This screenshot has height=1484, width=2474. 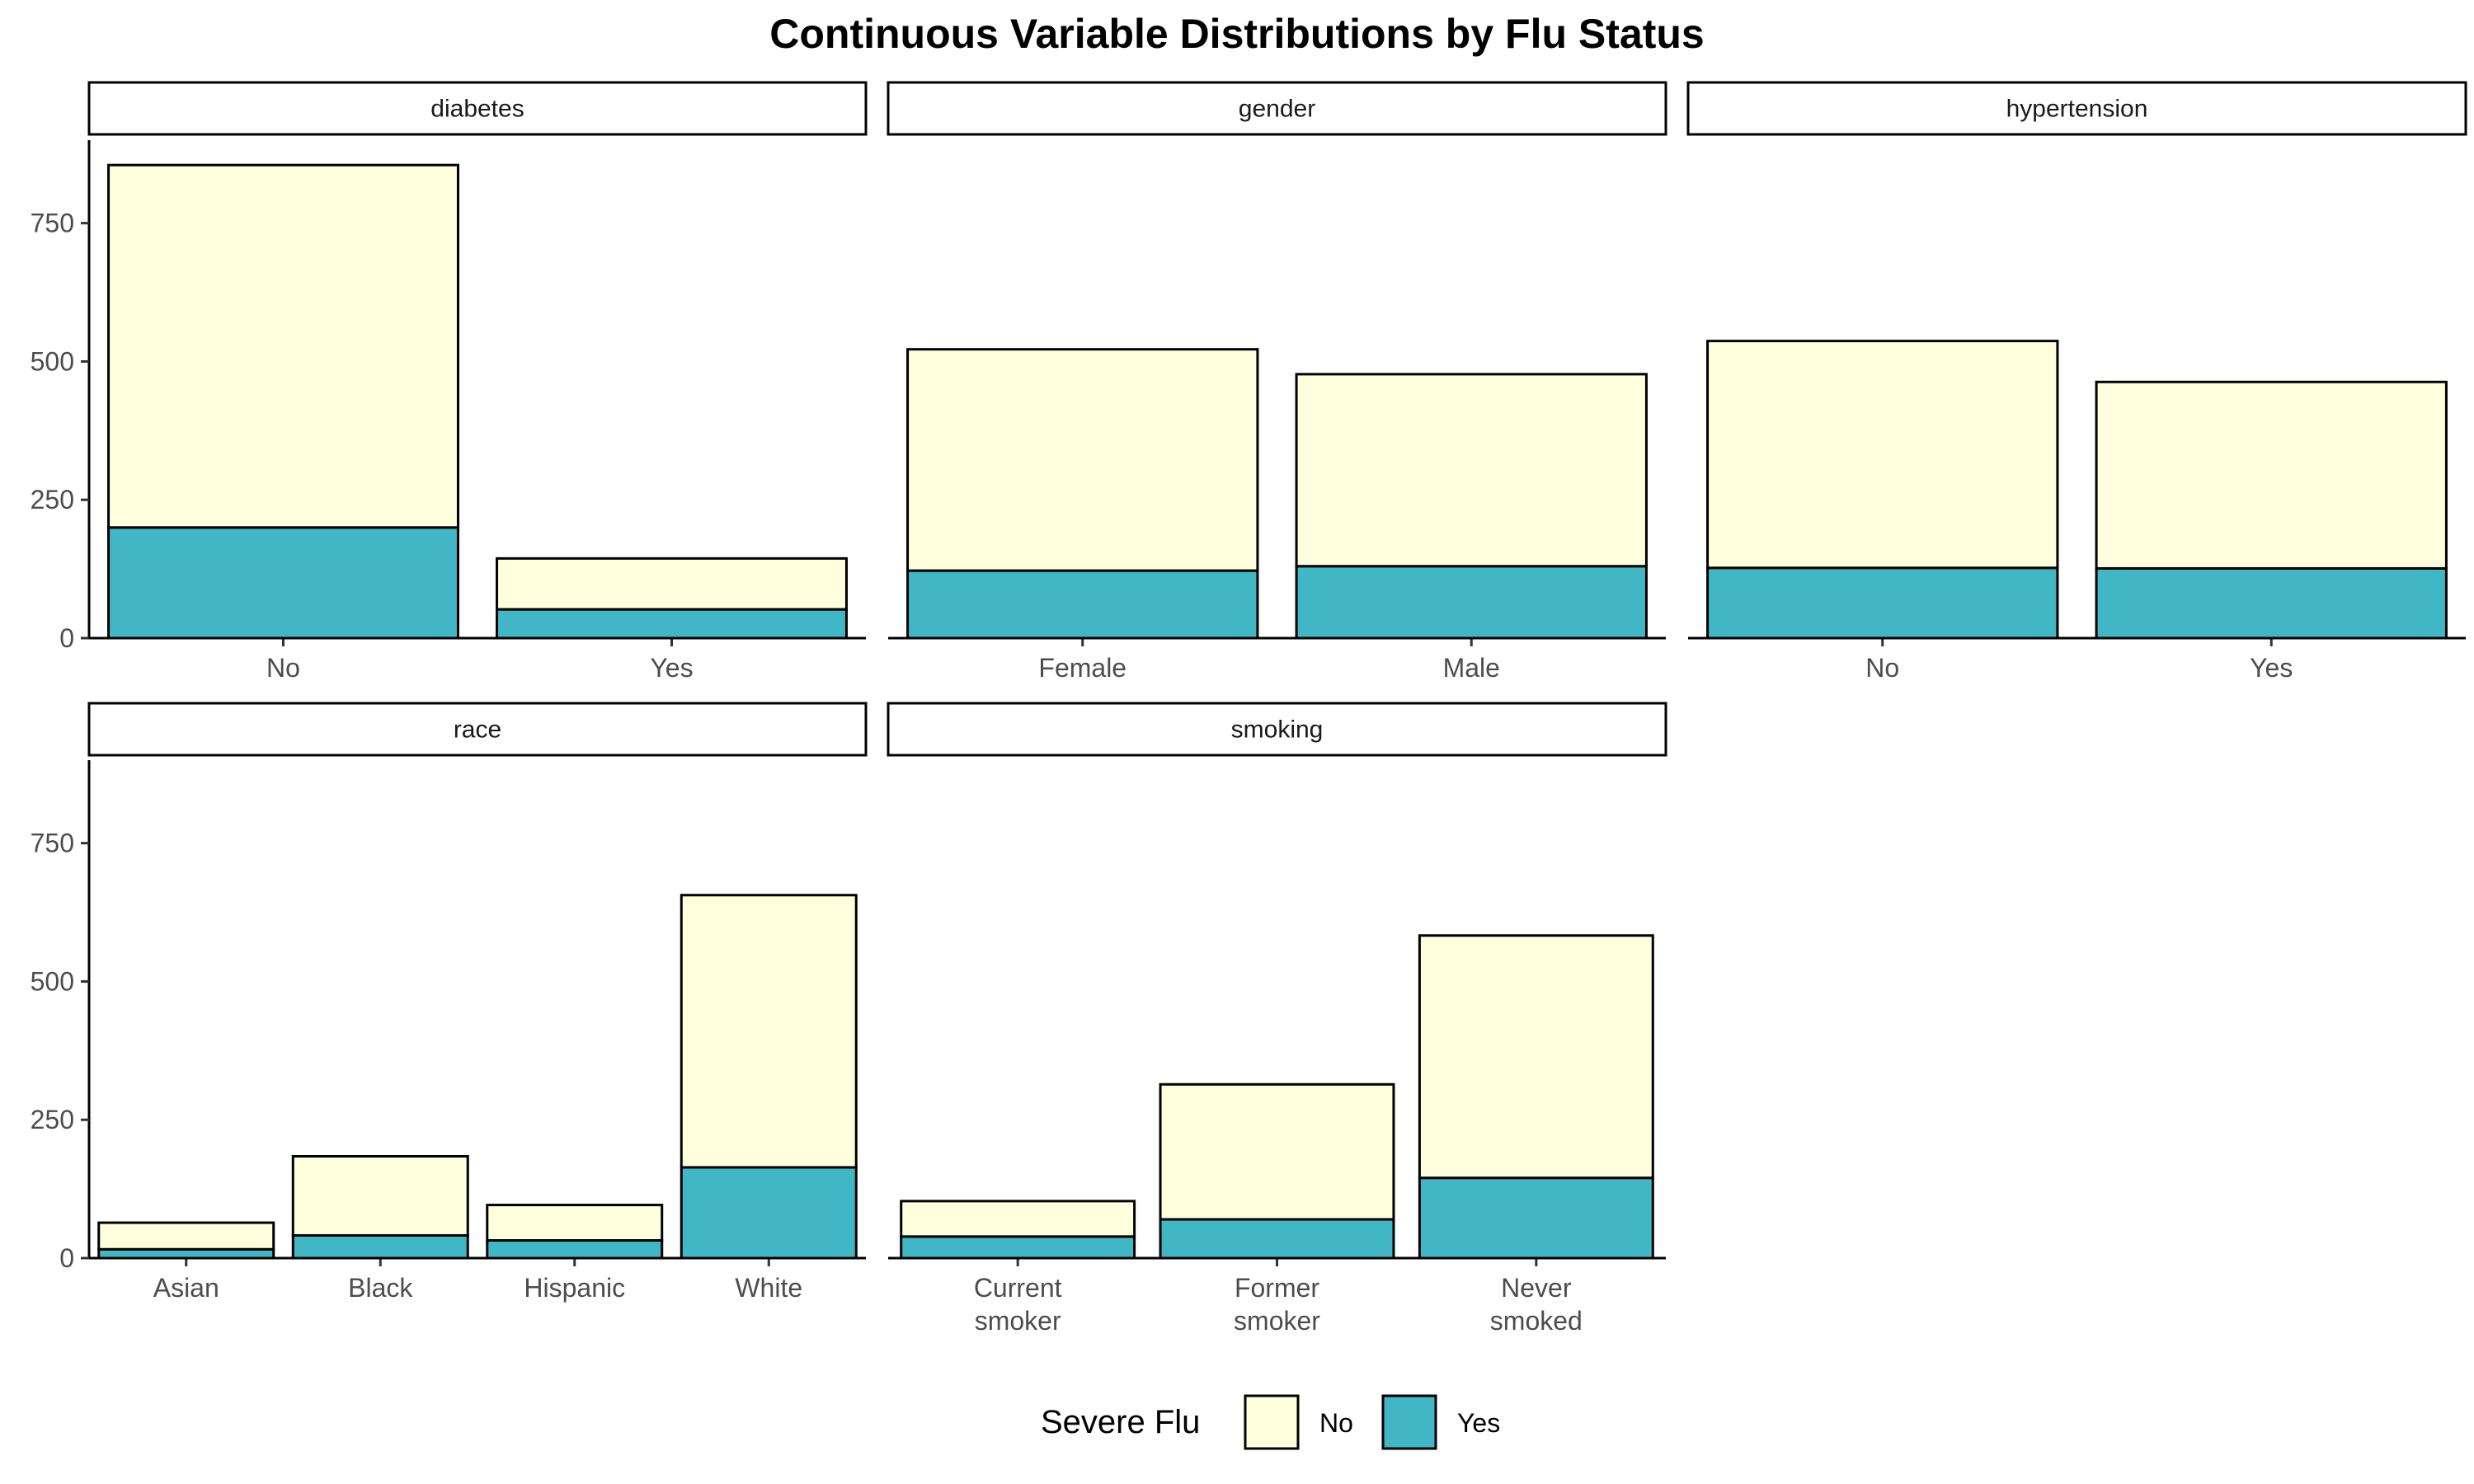 I want to click on x-tick-label-smoking-current-smoker: smoker, so click(x=1018, y=1321).